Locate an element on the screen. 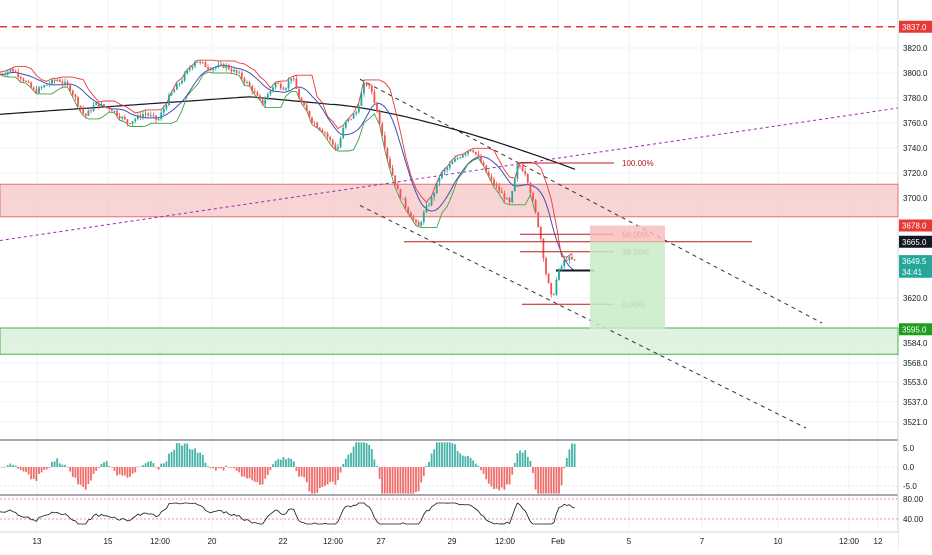 The height and width of the screenshot is (555, 932). price-tick-label: 3553.0 is located at coordinates (915, 382).